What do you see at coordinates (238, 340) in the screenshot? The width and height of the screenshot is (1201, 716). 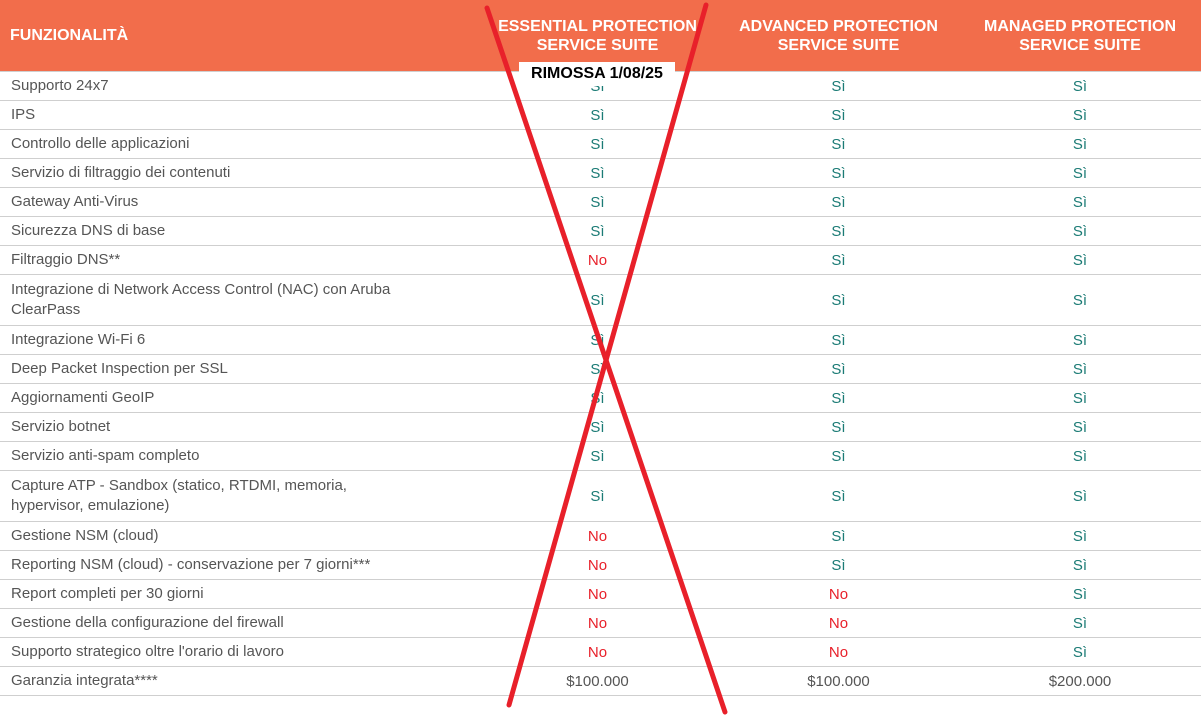 I see `feature-name: Integrazione Wi-Fi 6` at bounding box center [238, 340].